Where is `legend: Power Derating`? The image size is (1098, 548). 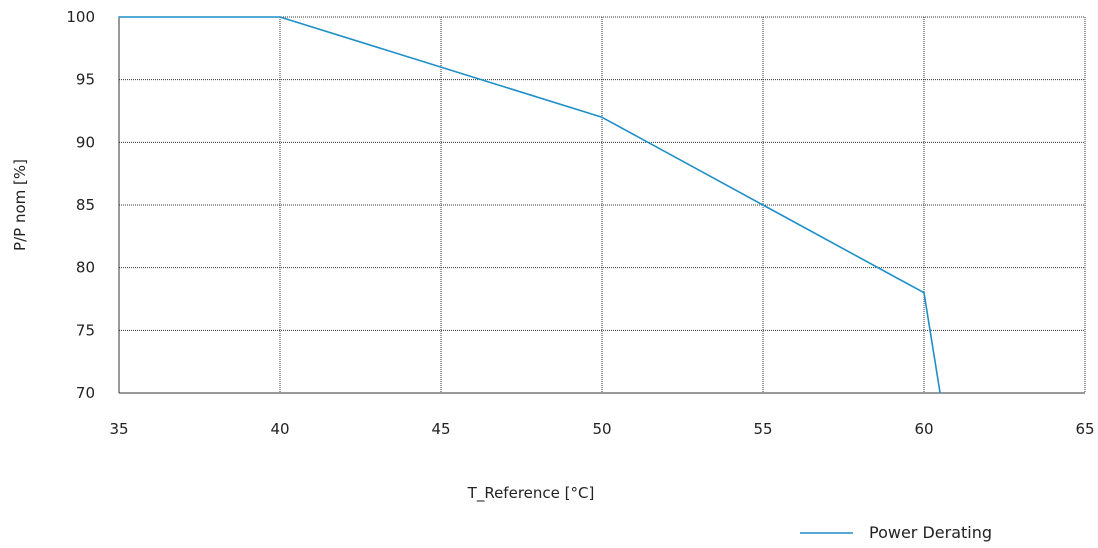 legend: Power Derating is located at coordinates (896, 532).